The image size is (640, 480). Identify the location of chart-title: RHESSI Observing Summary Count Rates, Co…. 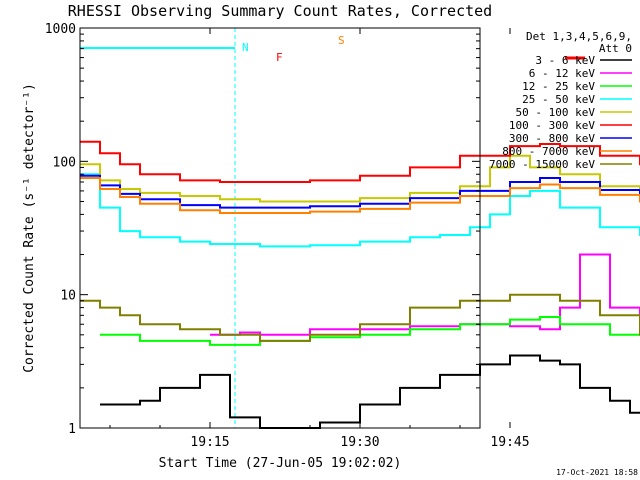
(280, 11).